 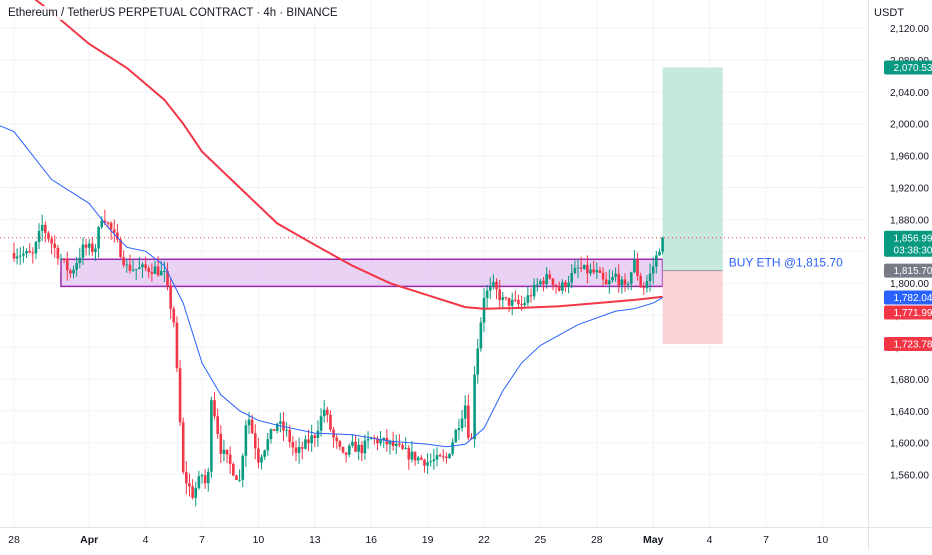 I want to click on y-tick-label: 1,560.00, so click(x=909, y=476).